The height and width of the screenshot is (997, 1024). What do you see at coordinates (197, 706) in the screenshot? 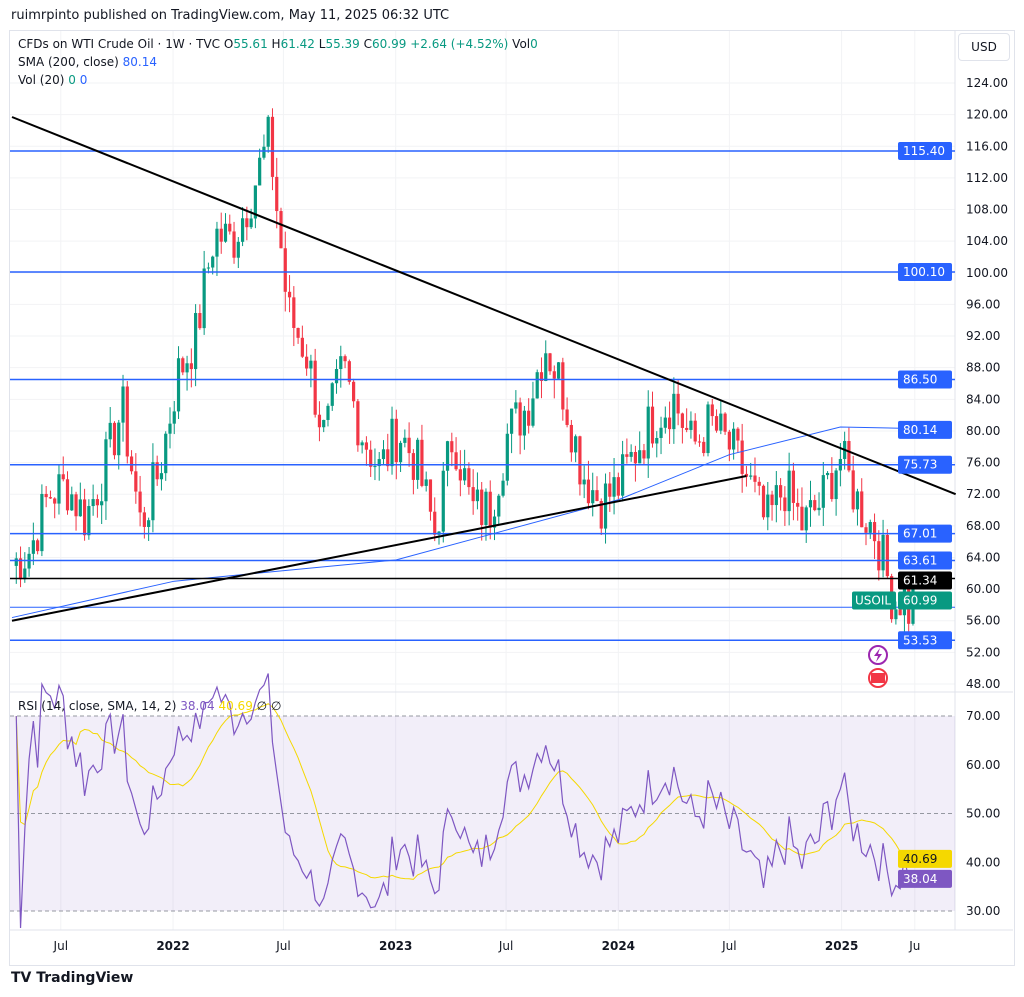
I see `rsi-value: 38.04` at bounding box center [197, 706].